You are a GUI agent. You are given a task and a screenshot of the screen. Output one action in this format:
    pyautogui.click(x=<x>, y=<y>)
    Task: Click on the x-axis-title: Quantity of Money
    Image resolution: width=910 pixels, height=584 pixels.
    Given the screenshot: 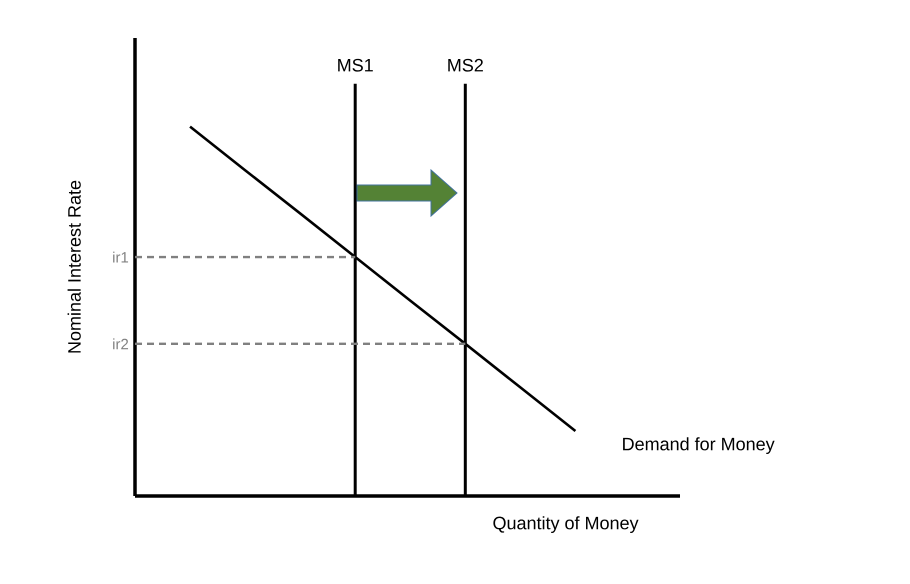 What is the action you would take?
    pyautogui.click(x=566, y=524)
    